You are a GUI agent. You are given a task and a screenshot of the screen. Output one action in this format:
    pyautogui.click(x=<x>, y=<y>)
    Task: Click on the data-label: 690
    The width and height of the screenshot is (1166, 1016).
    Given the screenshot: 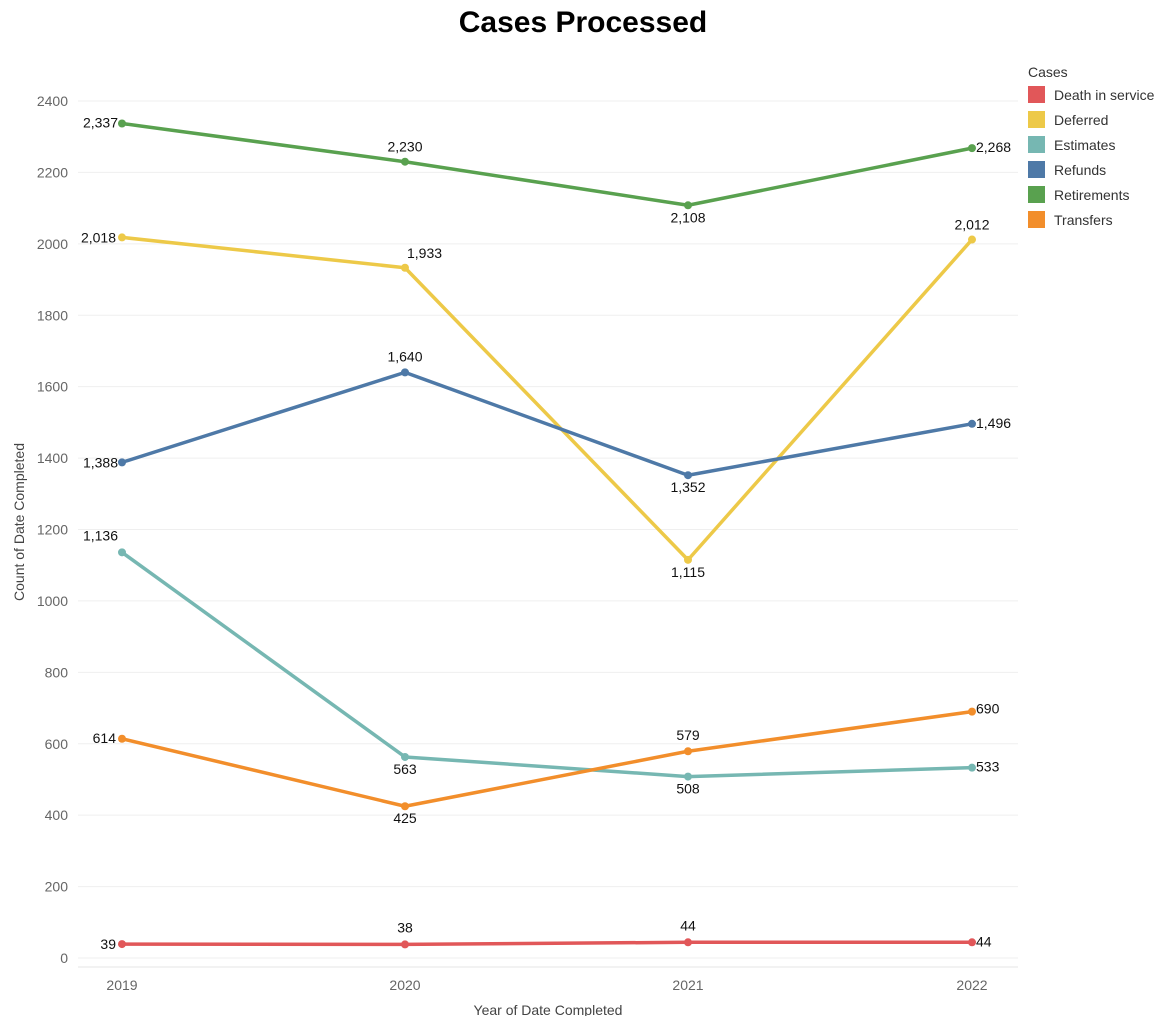 What is the action you would take?
    pyautogui.click(x=988, y=709)
    